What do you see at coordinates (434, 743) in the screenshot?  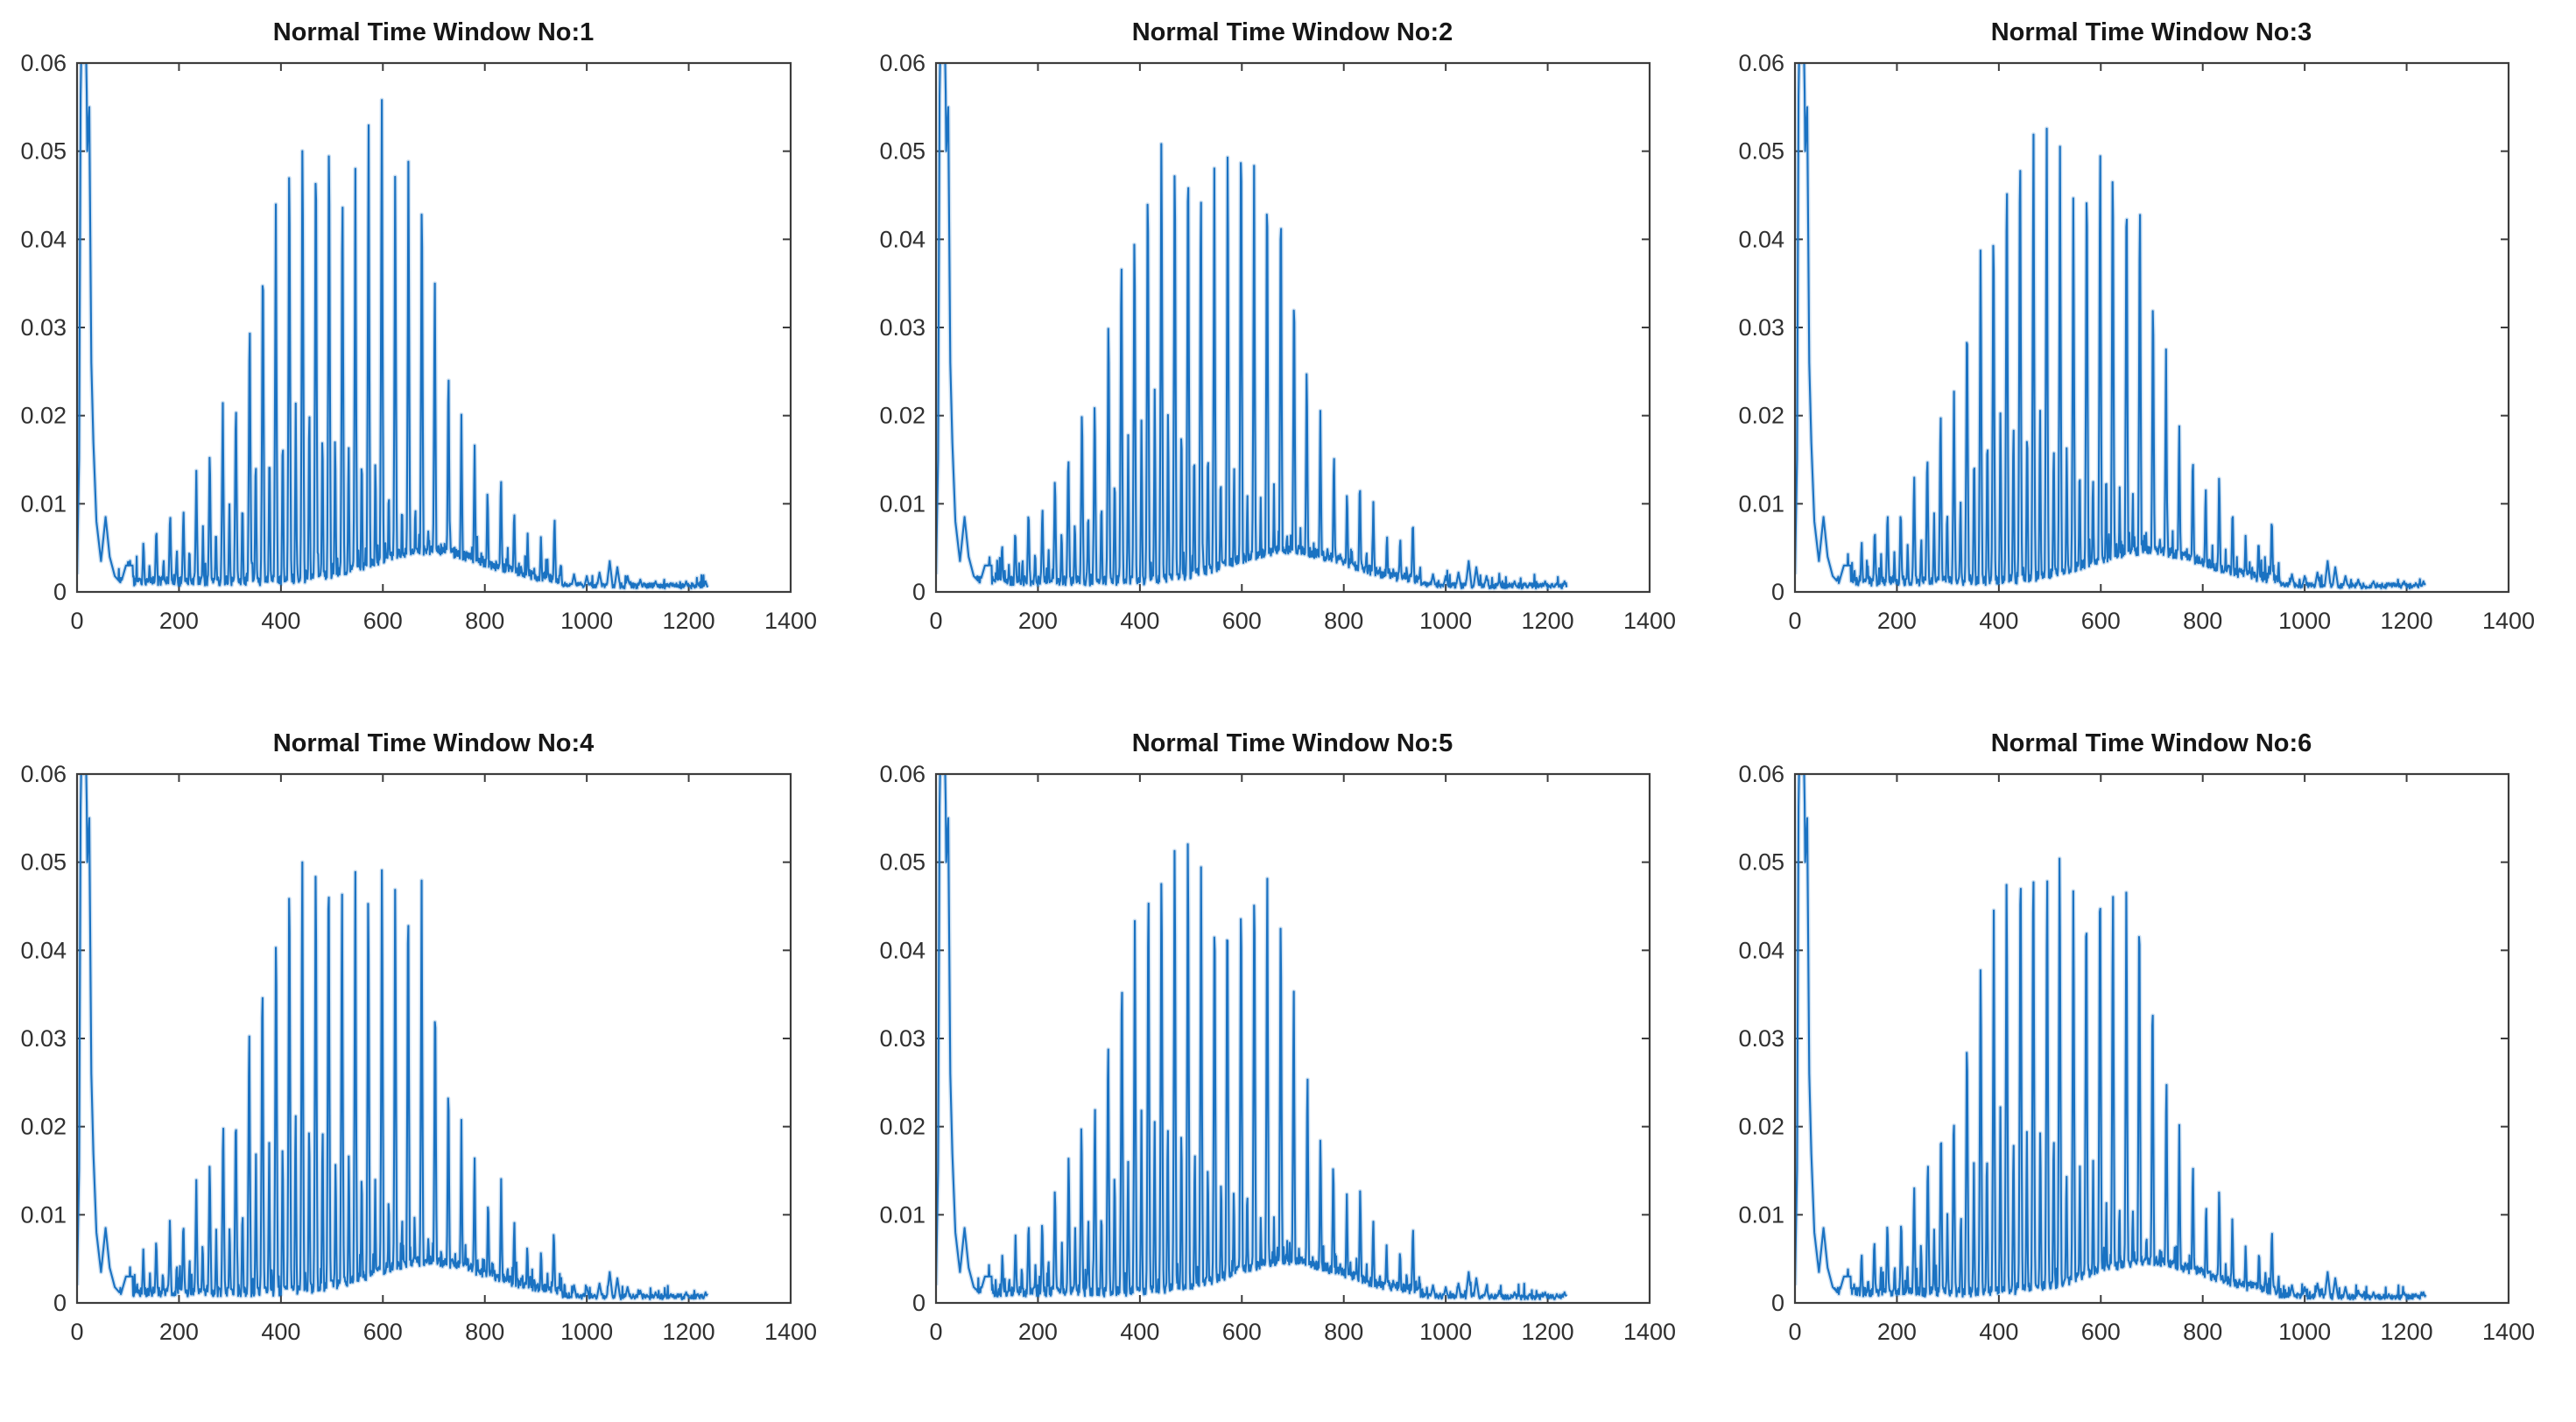 I see `subplot-title: Normal Time Window No:4` at bounding box center [434, 743].